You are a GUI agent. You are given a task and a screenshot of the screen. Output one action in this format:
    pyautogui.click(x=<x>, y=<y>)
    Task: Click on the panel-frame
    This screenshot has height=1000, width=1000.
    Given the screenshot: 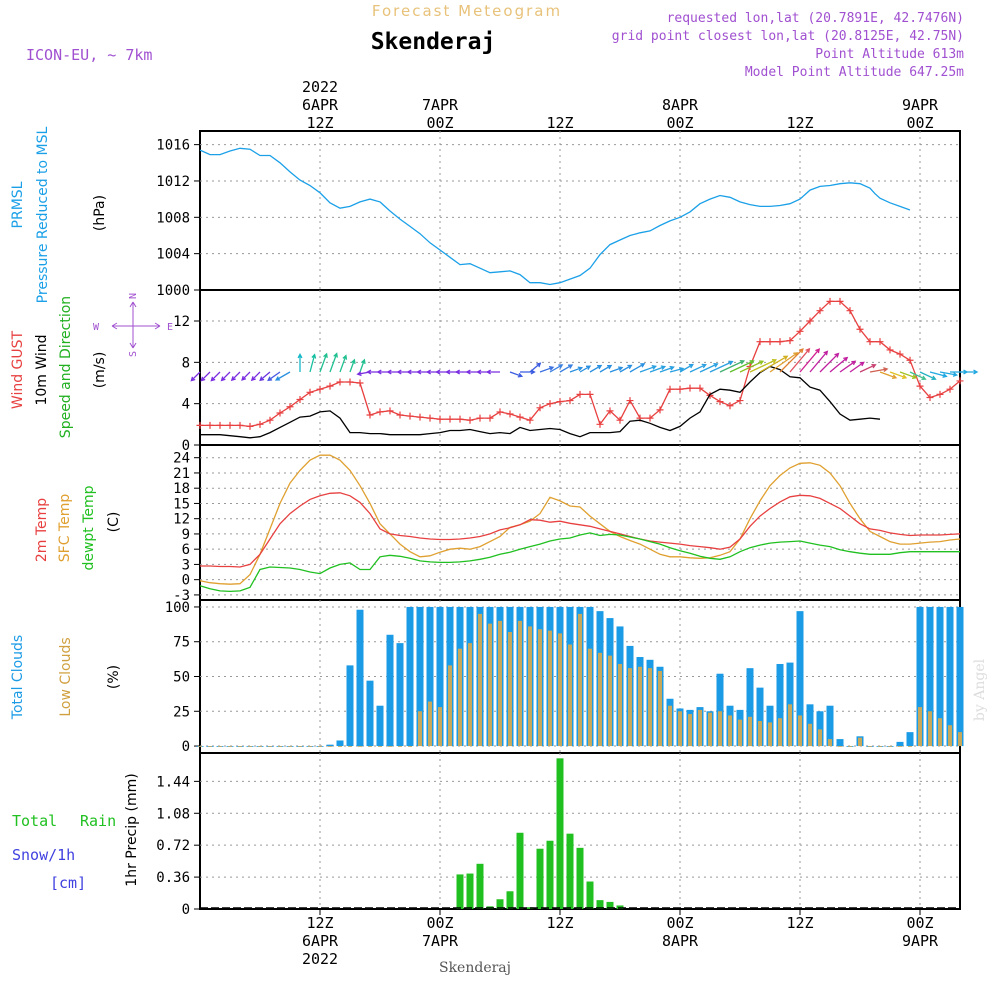 What is the action you would take?
    pyautogui.click(x=580, y=210)
    